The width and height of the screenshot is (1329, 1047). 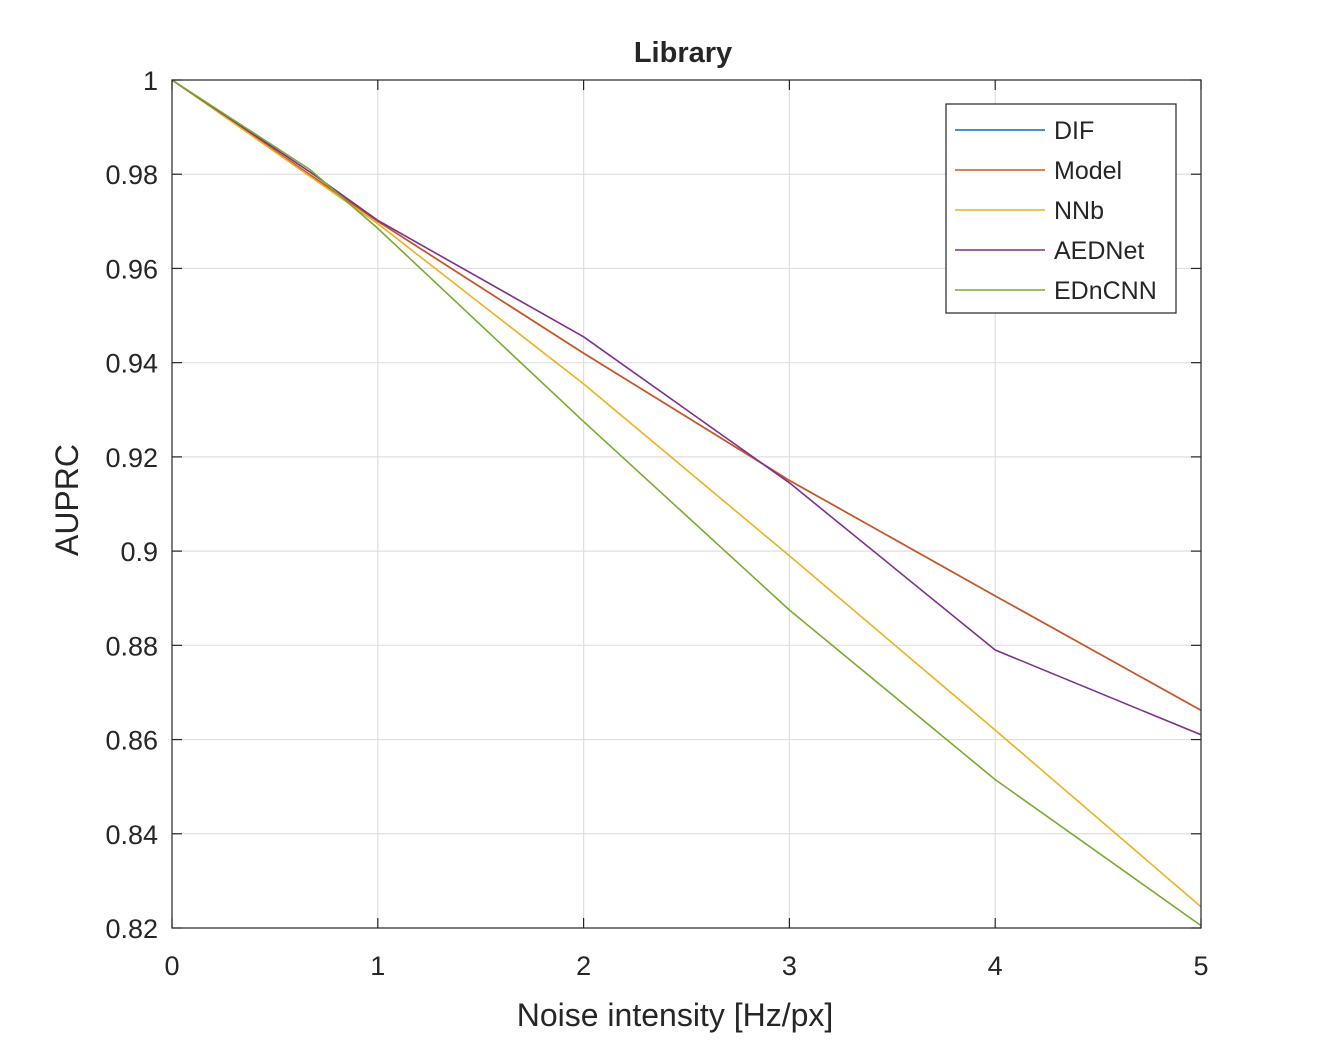 I want to click on y-tick-label: 0.86, so click(x=131, y=741).